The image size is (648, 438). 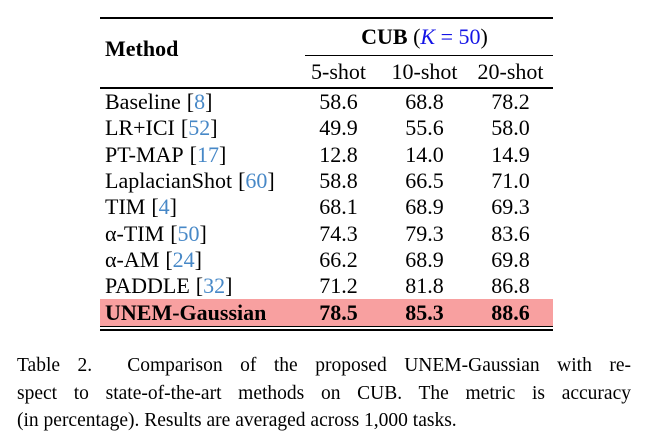 I want to click on value-cell: 66.5, so click(x=424, y=181).